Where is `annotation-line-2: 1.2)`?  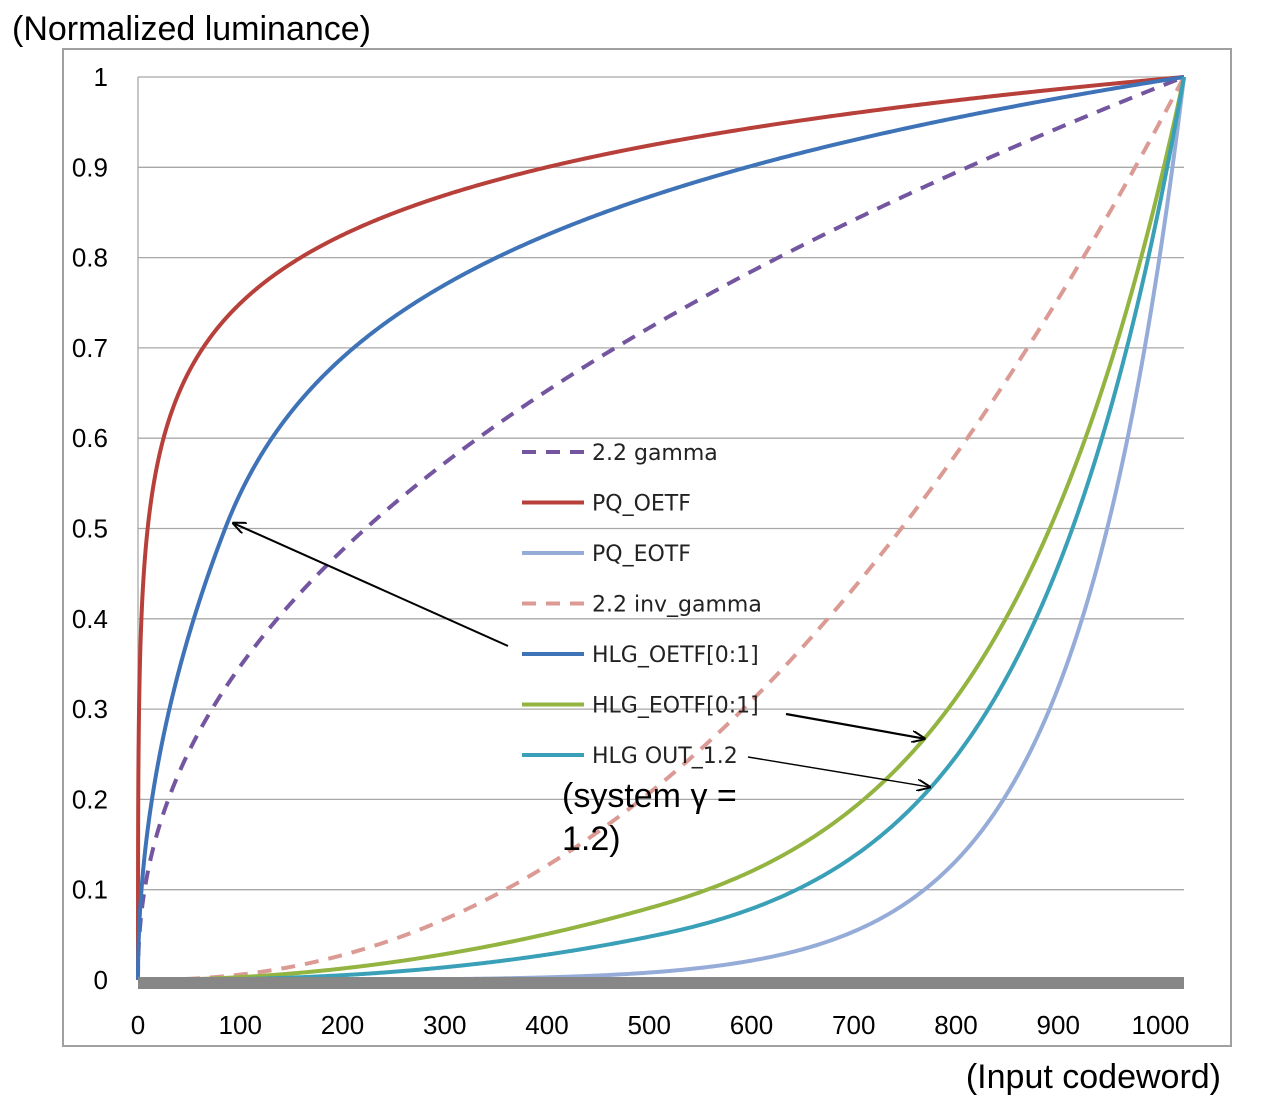
annotation-line-2: 1.2) is located at coordinates (591, 839).